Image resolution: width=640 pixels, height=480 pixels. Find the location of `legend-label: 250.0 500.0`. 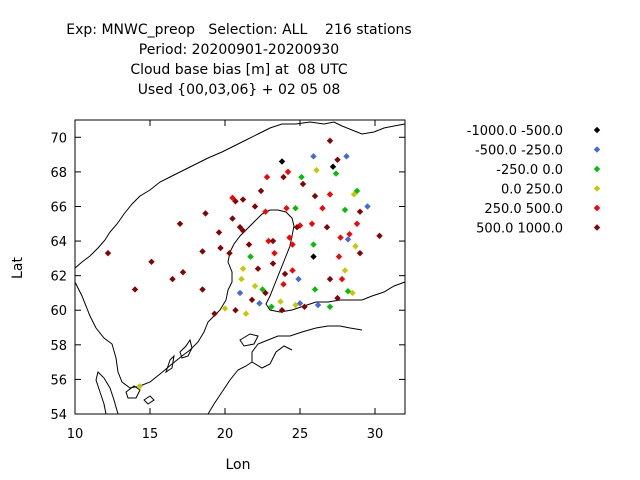

legend-label: 250.0 500.0 is located at coordinates (523, 209).